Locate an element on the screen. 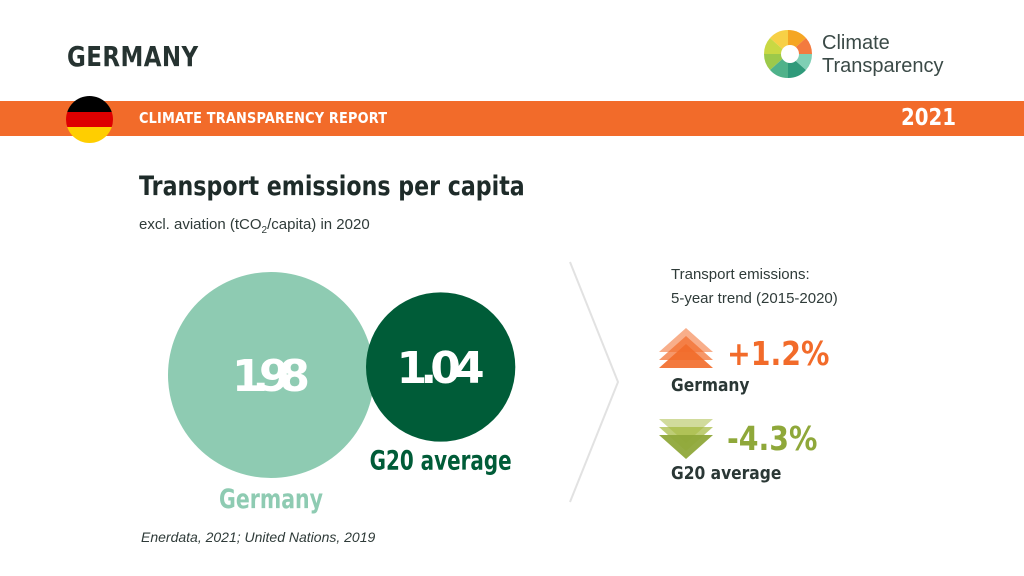 This screenshot has height=576, width=1024. logo-mark-icon is located at coordinates (788, 54).